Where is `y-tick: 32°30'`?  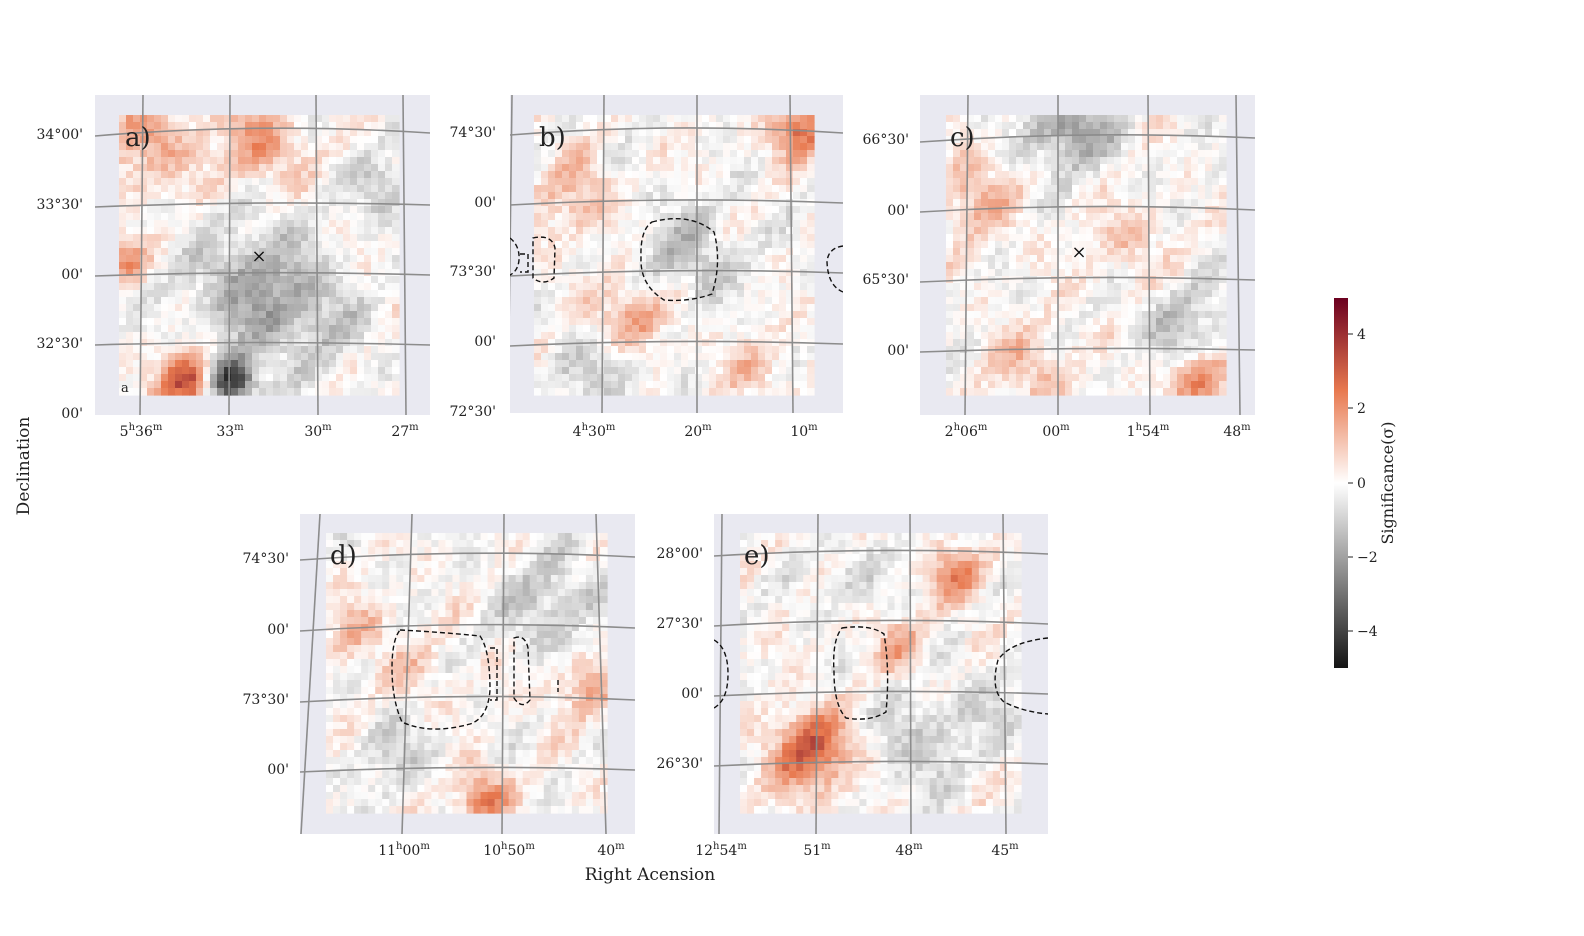 y-tick: 32°30' is located at coordinates (60, 344).